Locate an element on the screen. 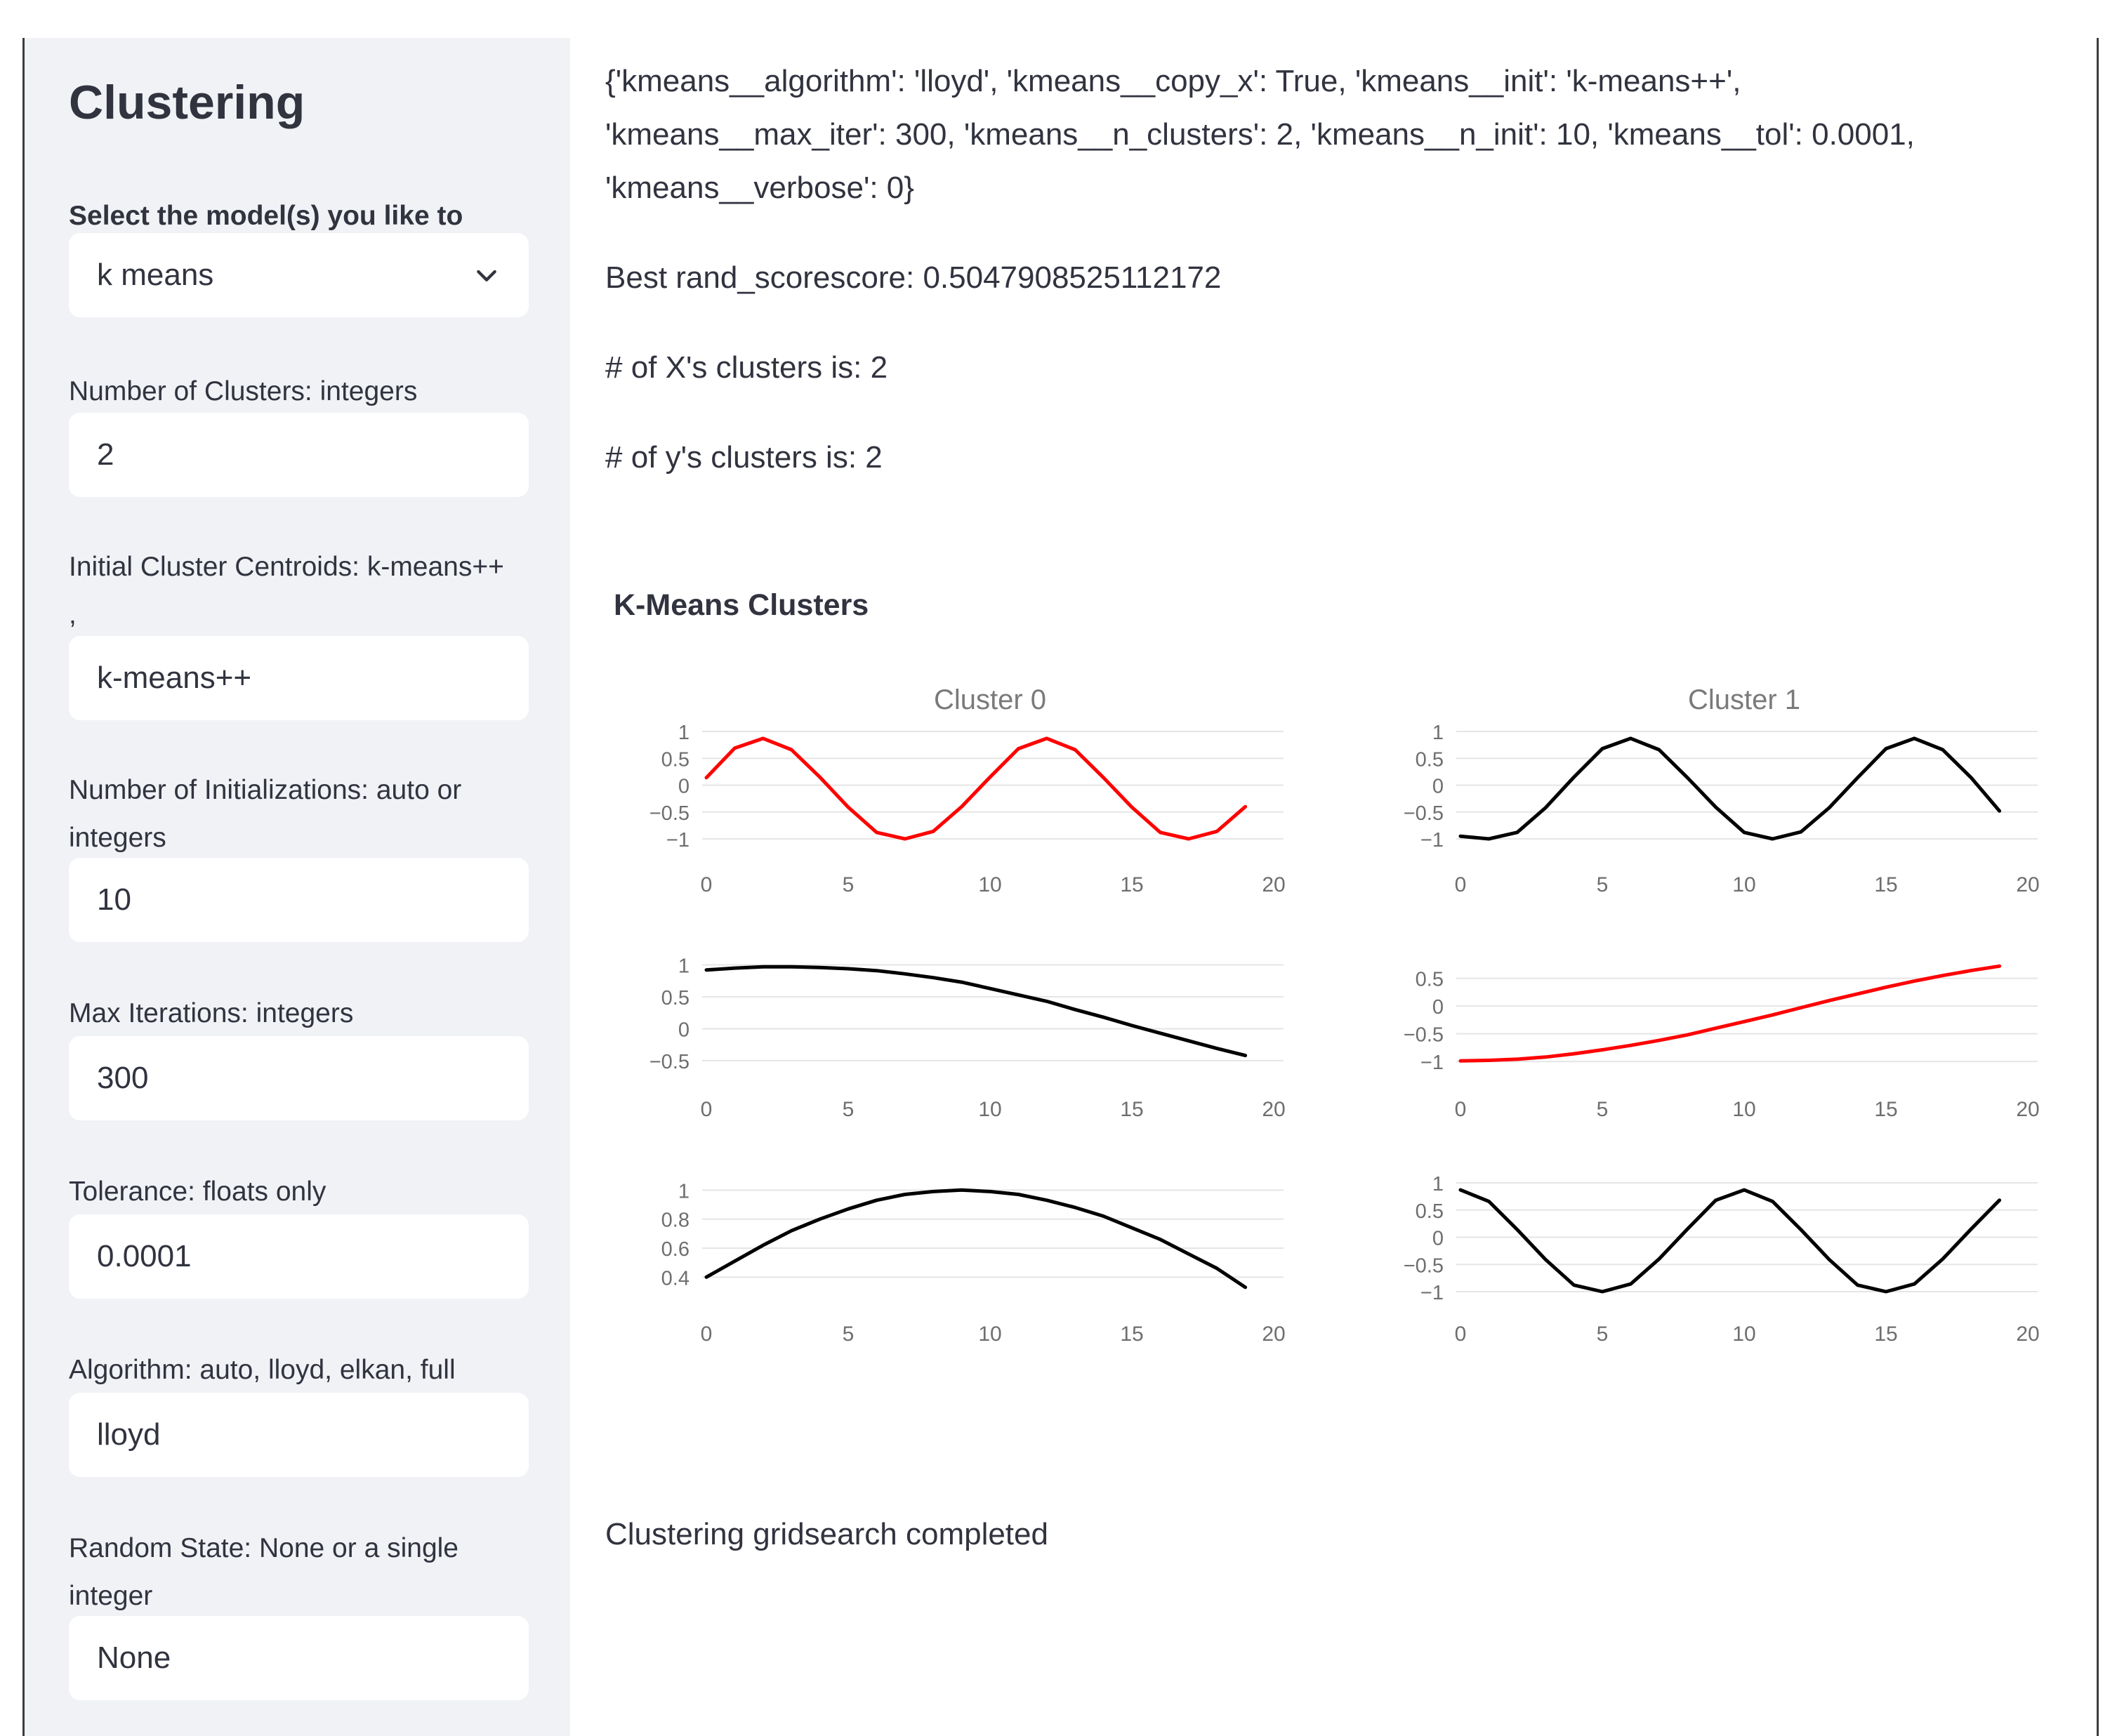  chart-heading: K-Means Clusters is located at coordinates (741, 605).